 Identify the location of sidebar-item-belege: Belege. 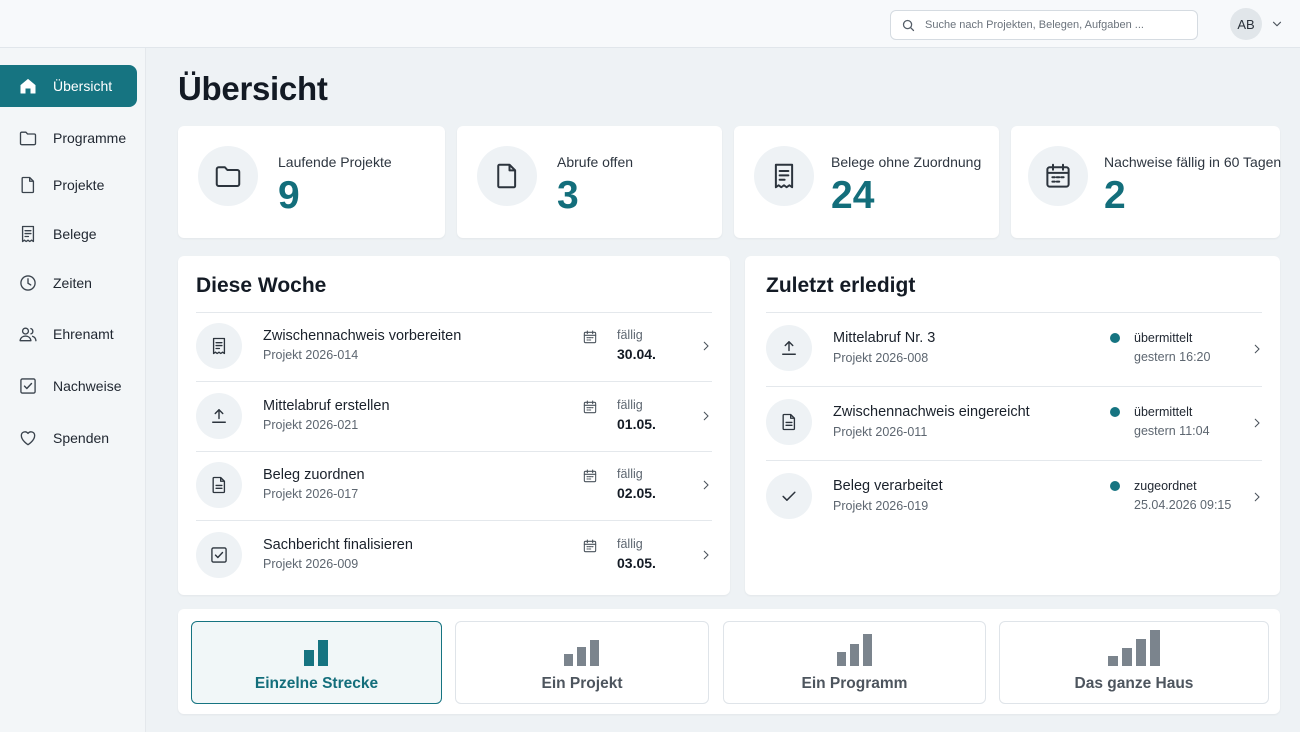
(68, 234).